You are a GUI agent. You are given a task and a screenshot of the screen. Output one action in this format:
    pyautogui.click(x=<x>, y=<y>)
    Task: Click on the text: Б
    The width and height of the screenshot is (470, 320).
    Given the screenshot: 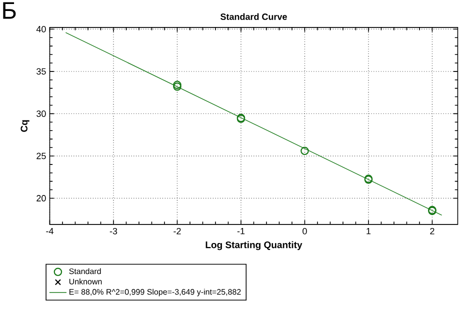 What is the action you would take?
    pyautogui.click(x=9, y=10)
    